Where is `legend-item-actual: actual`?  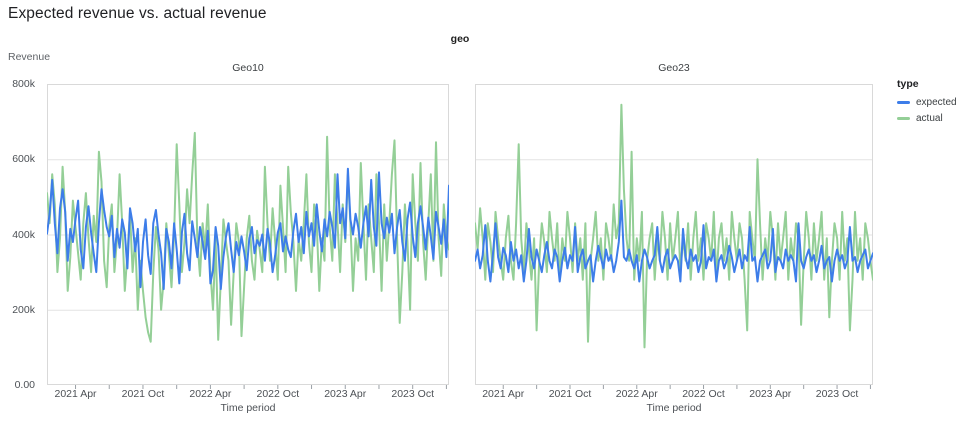 legend-item-actual: actual is located at coordinates (927, 118).